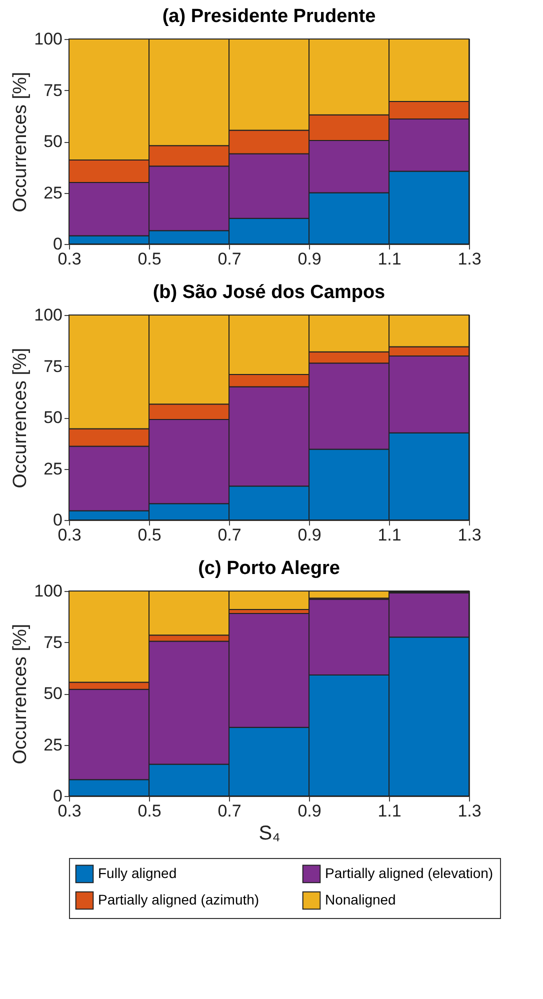  I want to click on chart-title: (b) São José dos Campos, so click(269, 292).